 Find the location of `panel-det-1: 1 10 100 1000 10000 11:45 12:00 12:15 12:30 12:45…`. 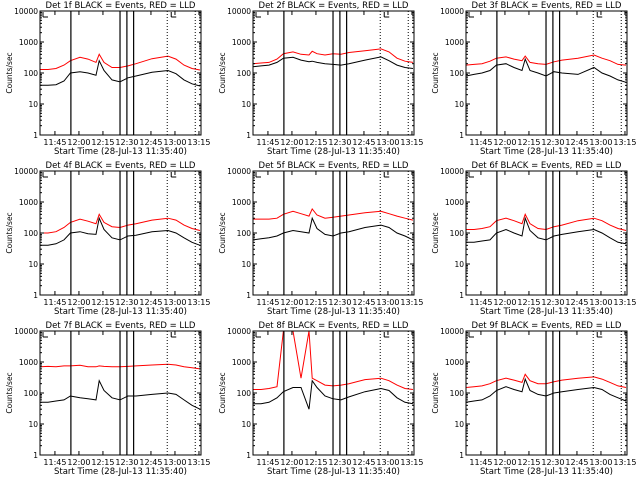

panel-det-1: 1 10 100 1000 10000 11:45 12:00 12:15 12:30 12:45… is located at coordinates (107, 79).